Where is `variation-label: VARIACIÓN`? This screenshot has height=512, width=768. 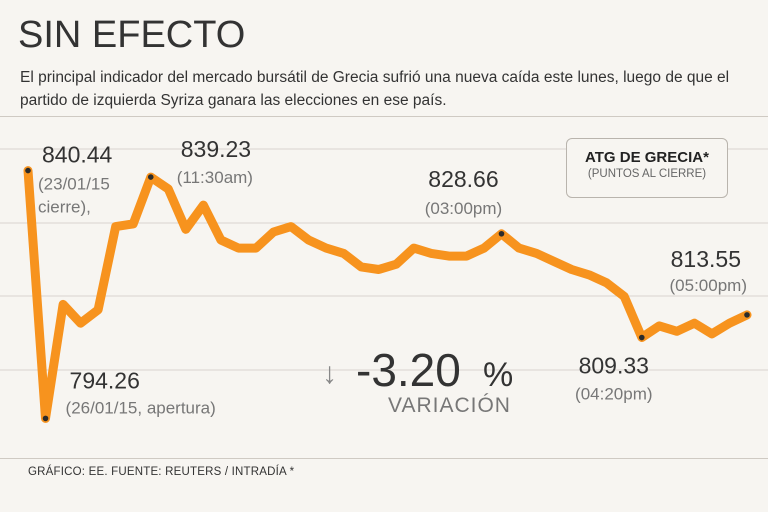 variation-label: VARIACIÓN is located at coordinates (449, 405).